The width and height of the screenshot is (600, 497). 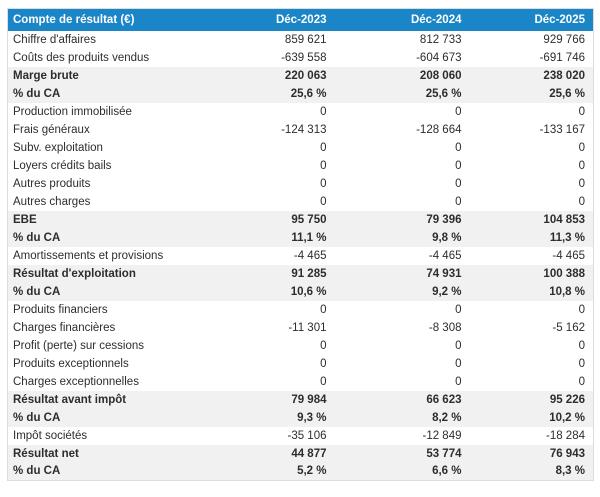 What do you see at coordinates (54, 39) in the screenshot?
I see `row-label: Chiffre d'affaires` at bounding box center [54, 39].